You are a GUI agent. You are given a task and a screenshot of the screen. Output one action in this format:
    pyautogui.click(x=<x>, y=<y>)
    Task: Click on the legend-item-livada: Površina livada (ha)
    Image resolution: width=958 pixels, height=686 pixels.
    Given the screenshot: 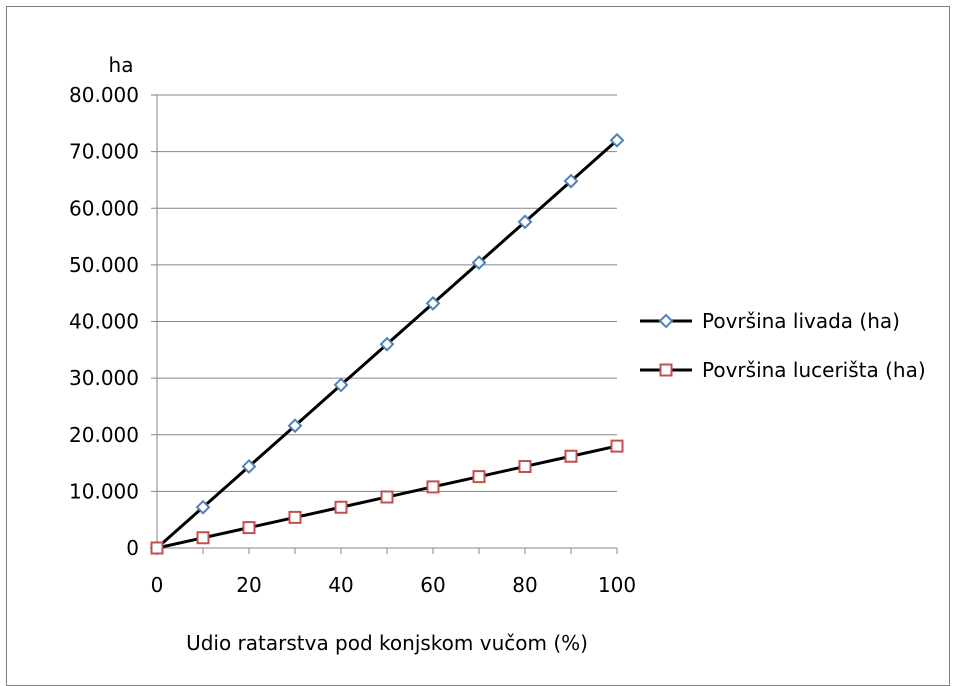 What is the action you would take?
    pyautogui.click(x=770, y=321)
    